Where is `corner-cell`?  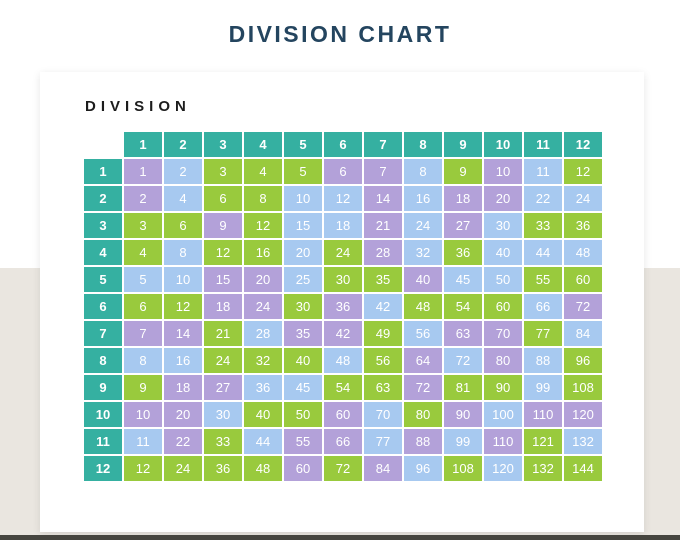
corner-cell is located at coordinates (103, 144).